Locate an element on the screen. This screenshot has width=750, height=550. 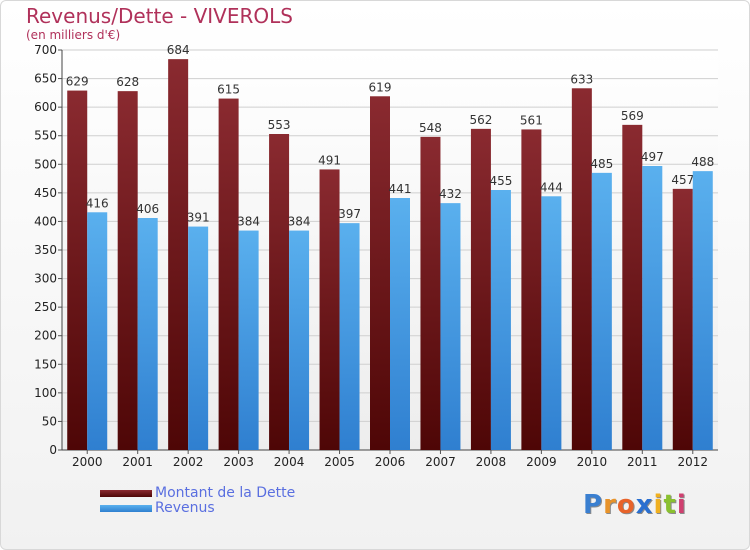
logo-letter: P is located at coordinates (593, 505).